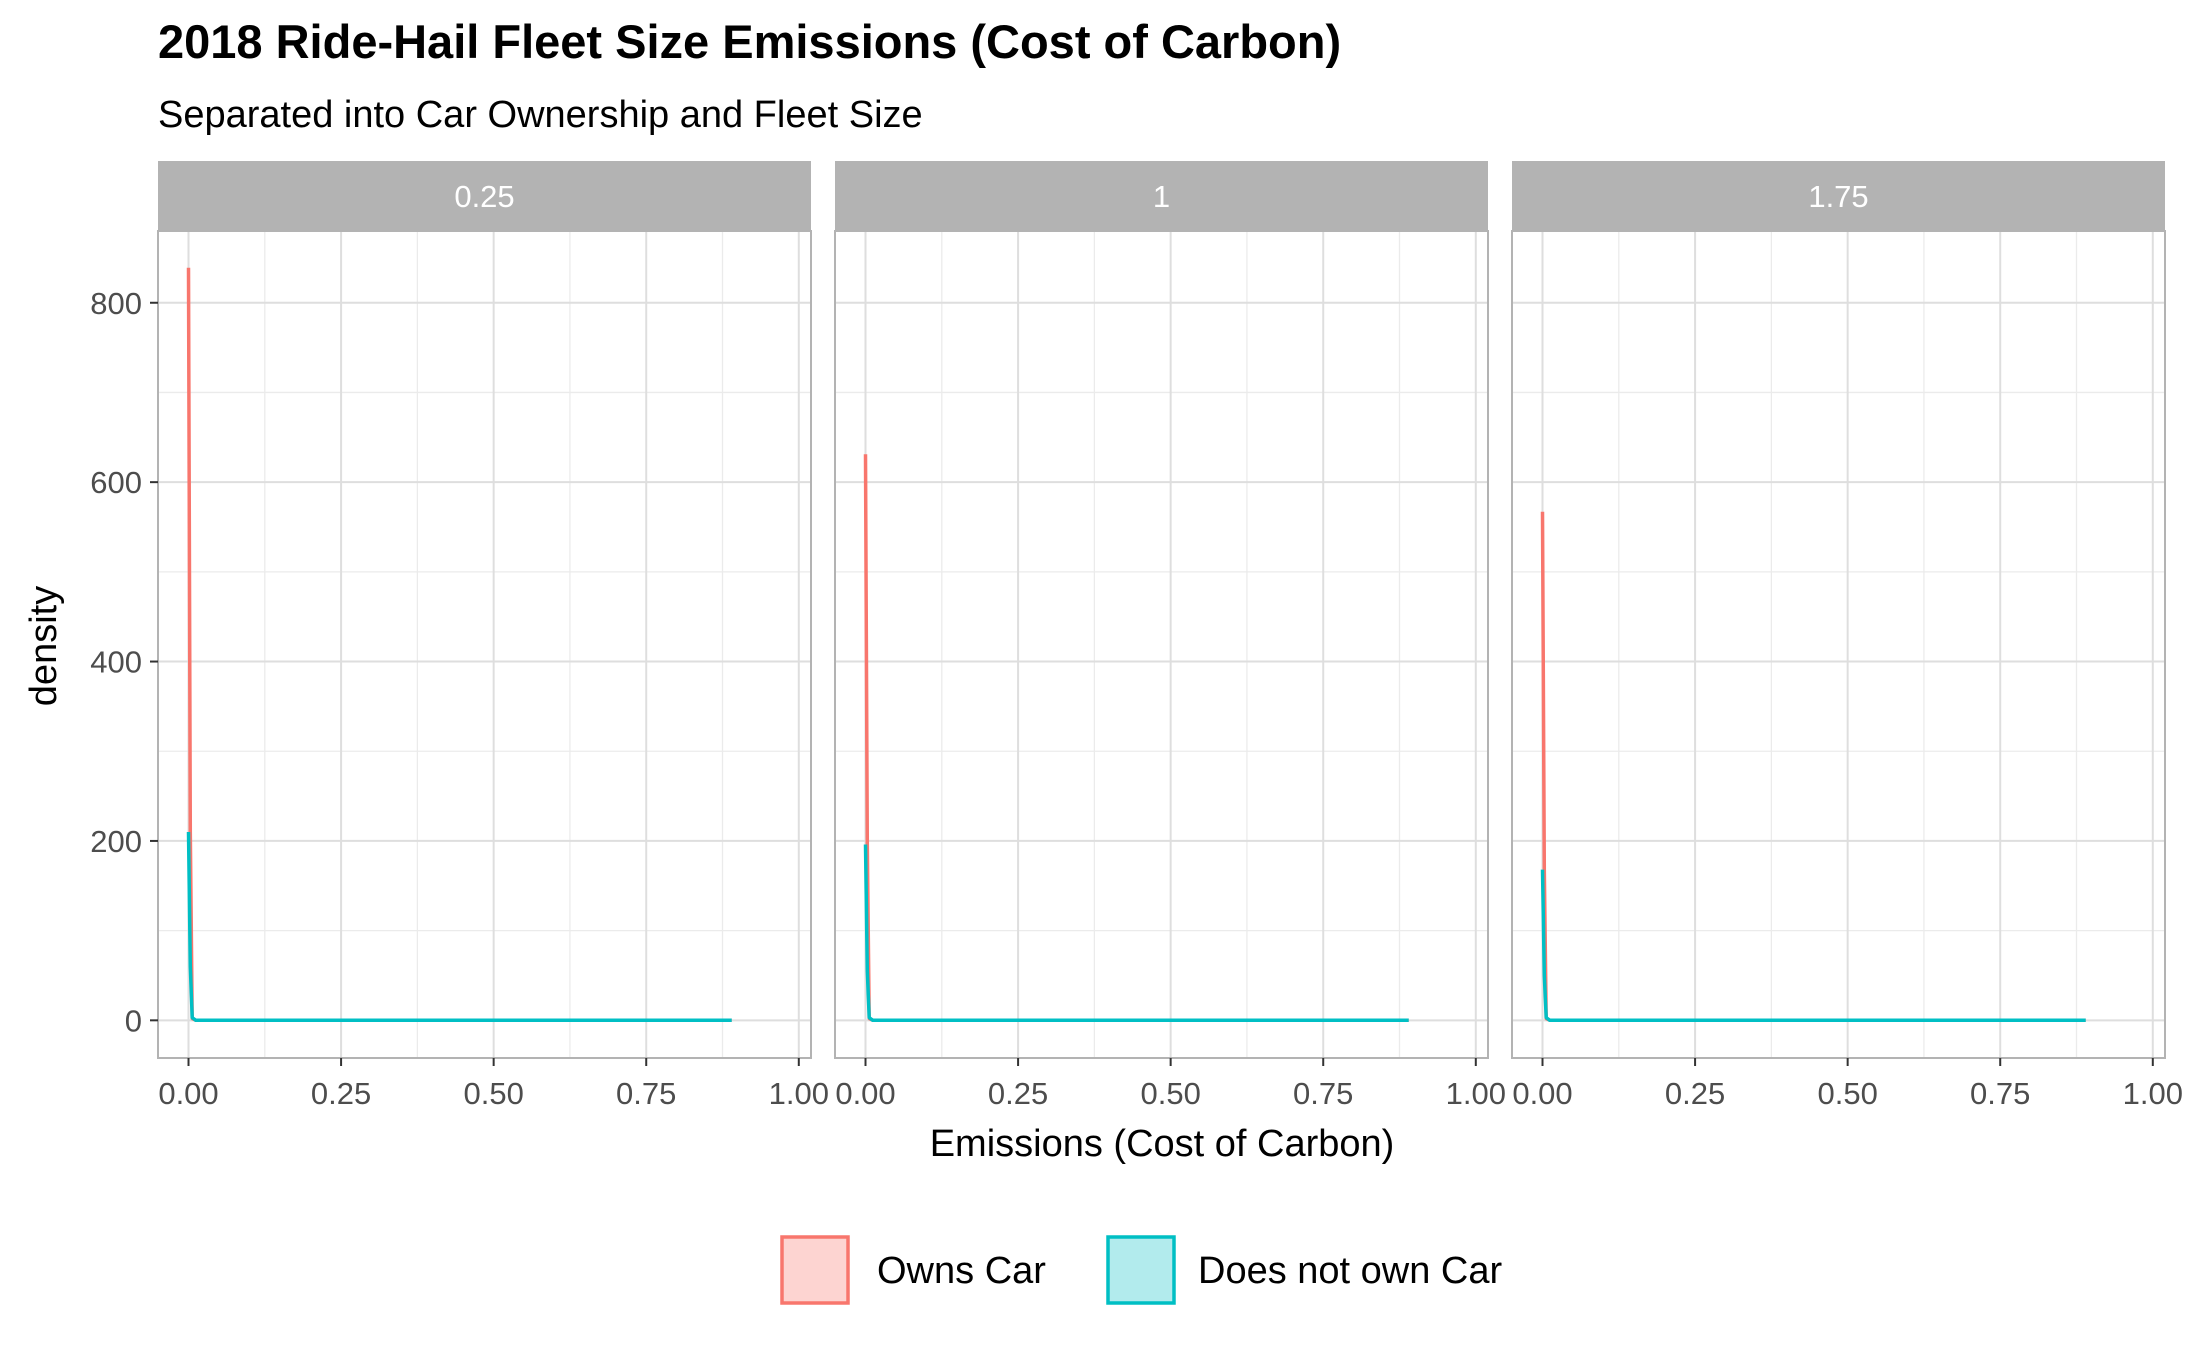 This screenshot has width=2187, height=1351. Describe the element at coordinates (44, 646) in the screenshot. I see `y-axis-label: density` at that location.